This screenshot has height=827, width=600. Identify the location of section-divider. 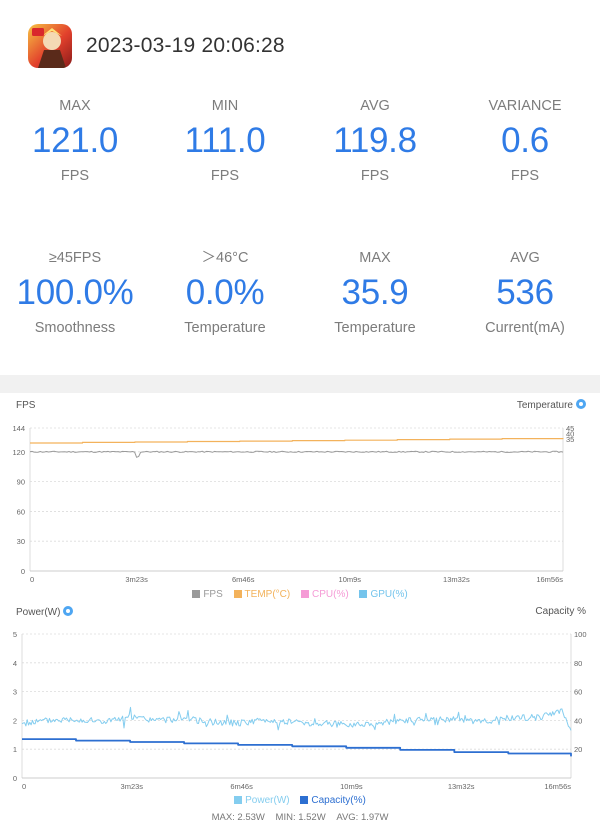
(300, 384).